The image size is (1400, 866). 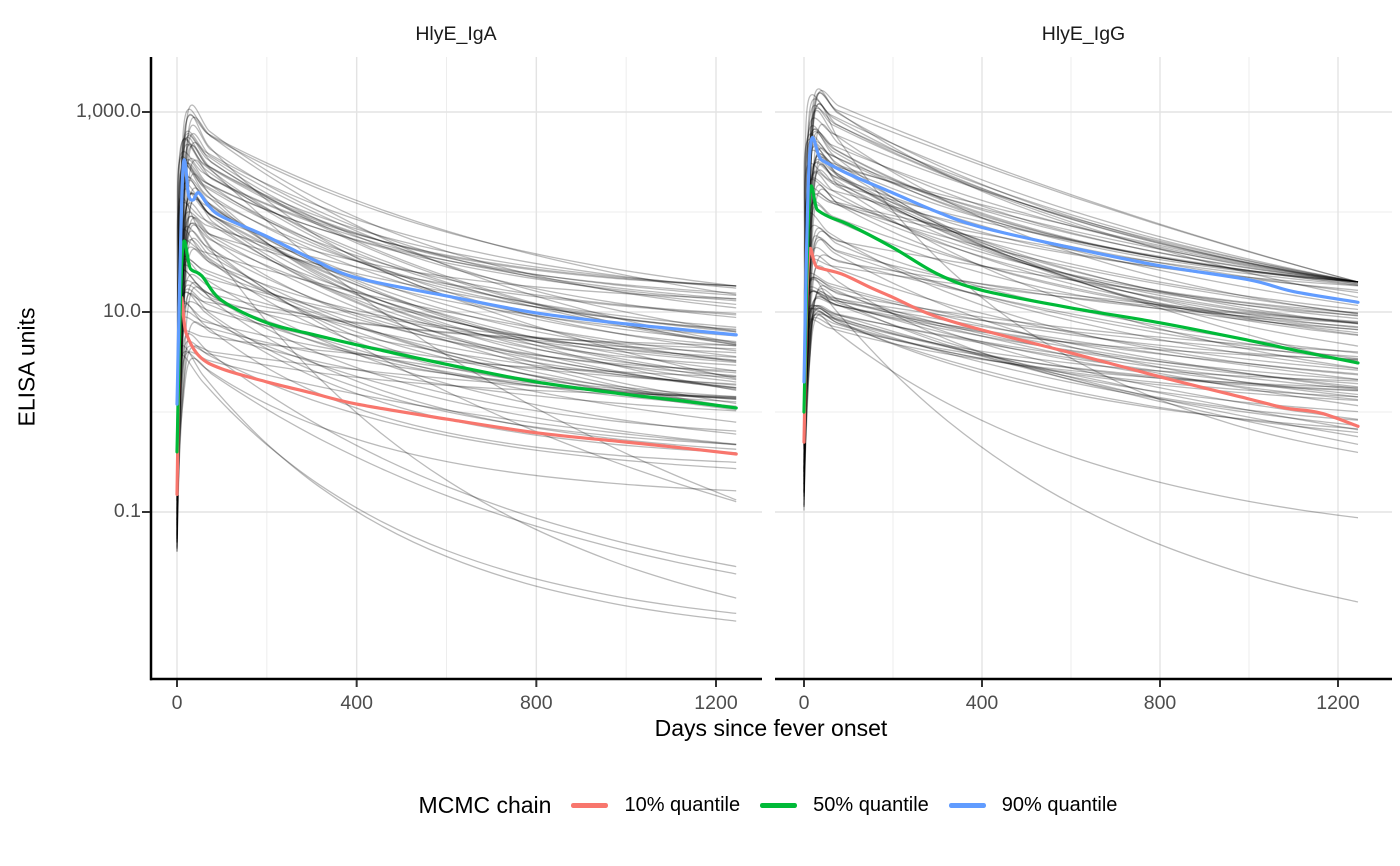 What do you see at coordinates (108, 111) in the screenshot?
I see `y-tick-label: 1,000.0` at bounding box center [108, 111].